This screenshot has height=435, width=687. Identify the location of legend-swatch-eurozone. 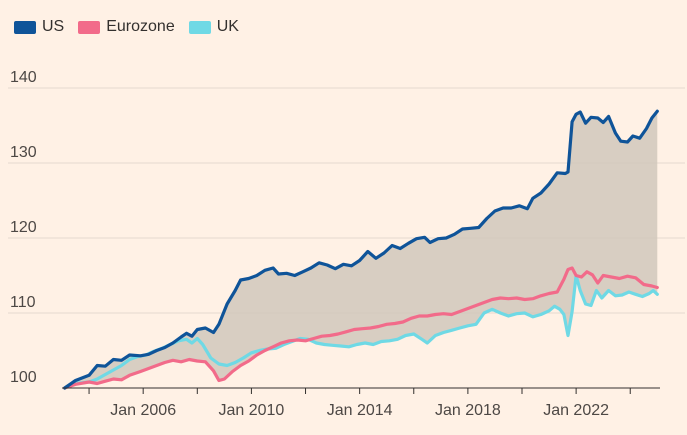
(89, 27).